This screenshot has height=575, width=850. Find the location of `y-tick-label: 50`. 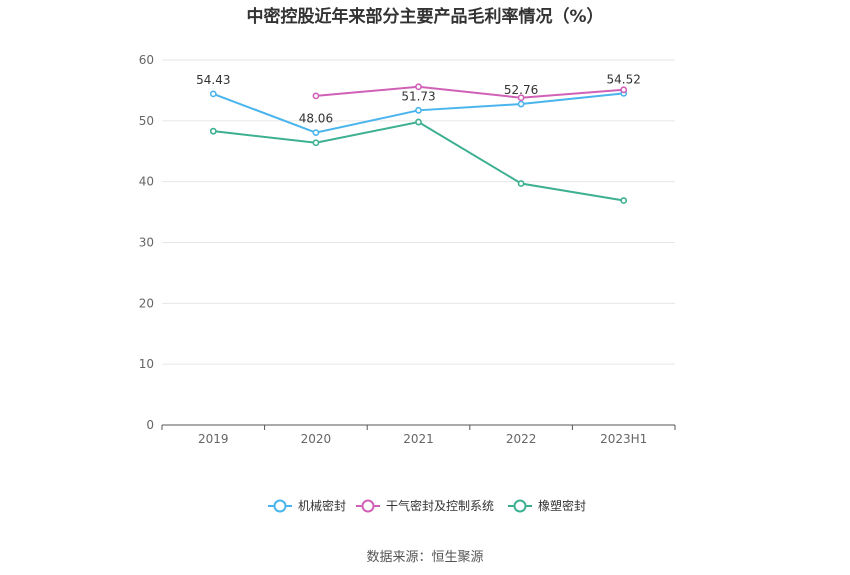

y-tick-label: 50 is located at coordinates (146, 121).